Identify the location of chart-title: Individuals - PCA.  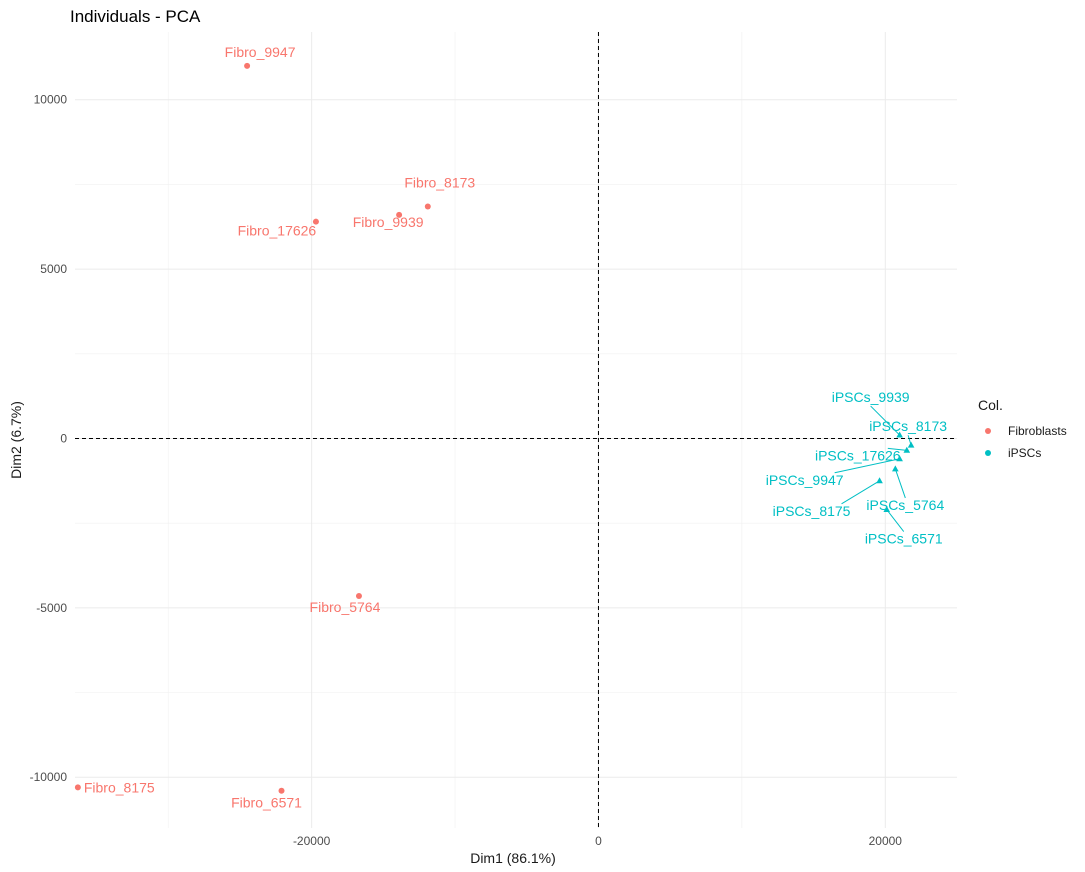
(135, 16).